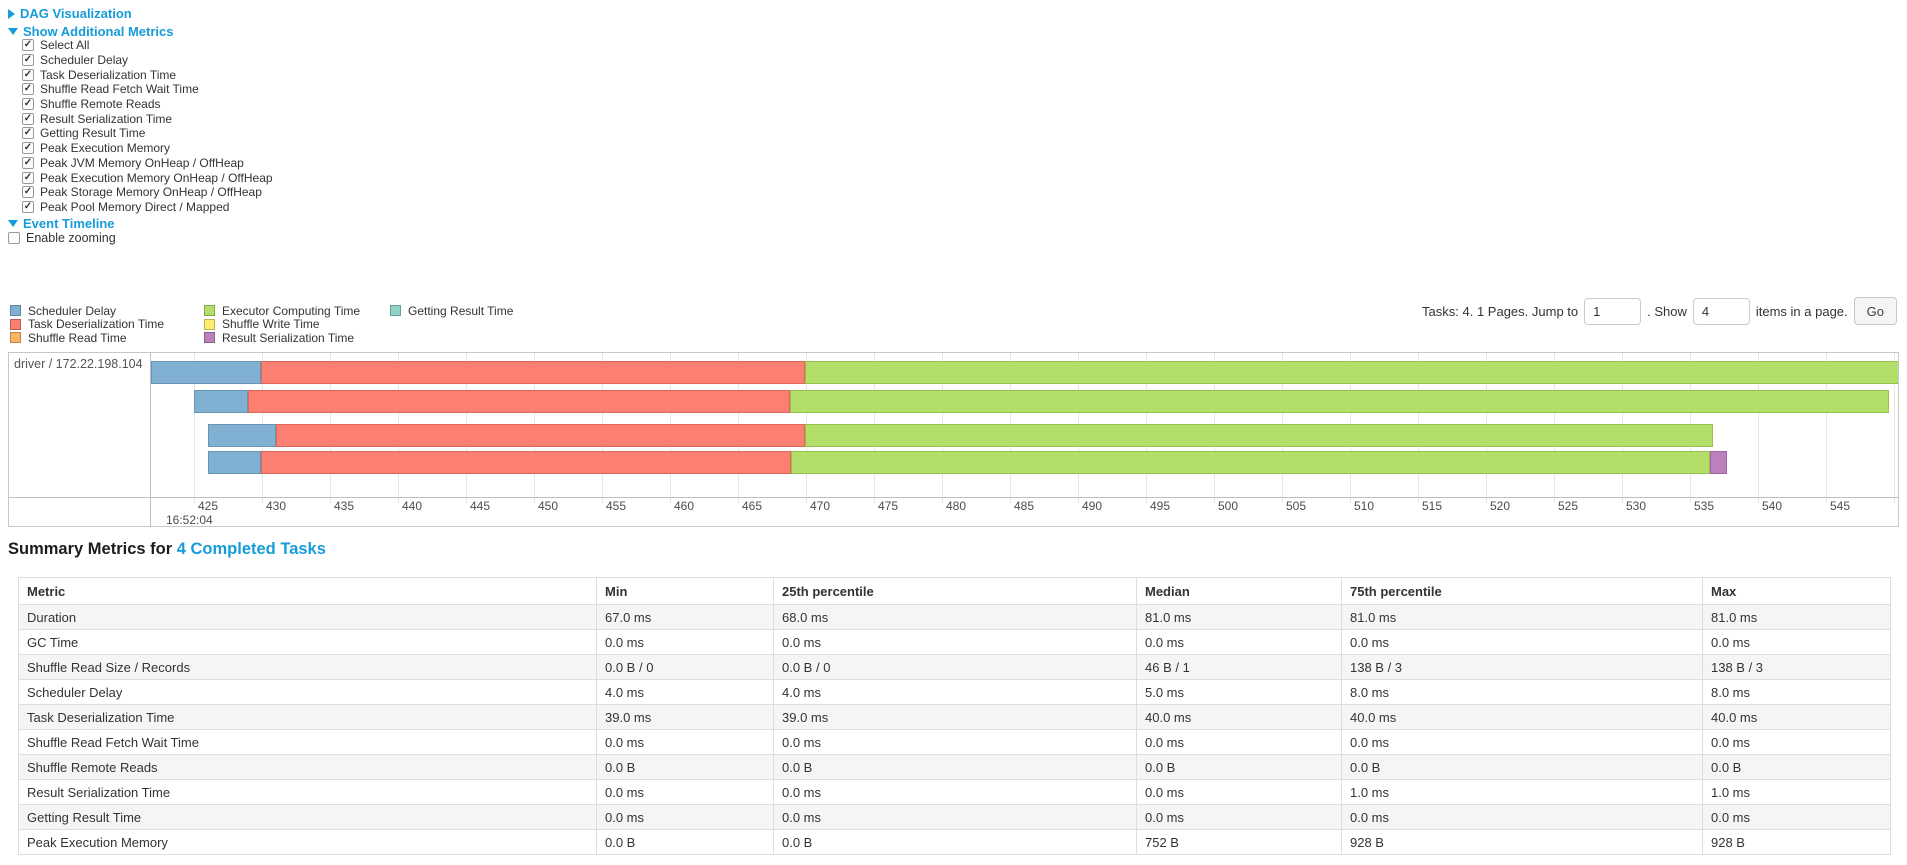  What do you see at coordinates (15, 311) in the screenshot?
I see `legend-swatch-scheduler_delay` at bounding box center [15, 311].